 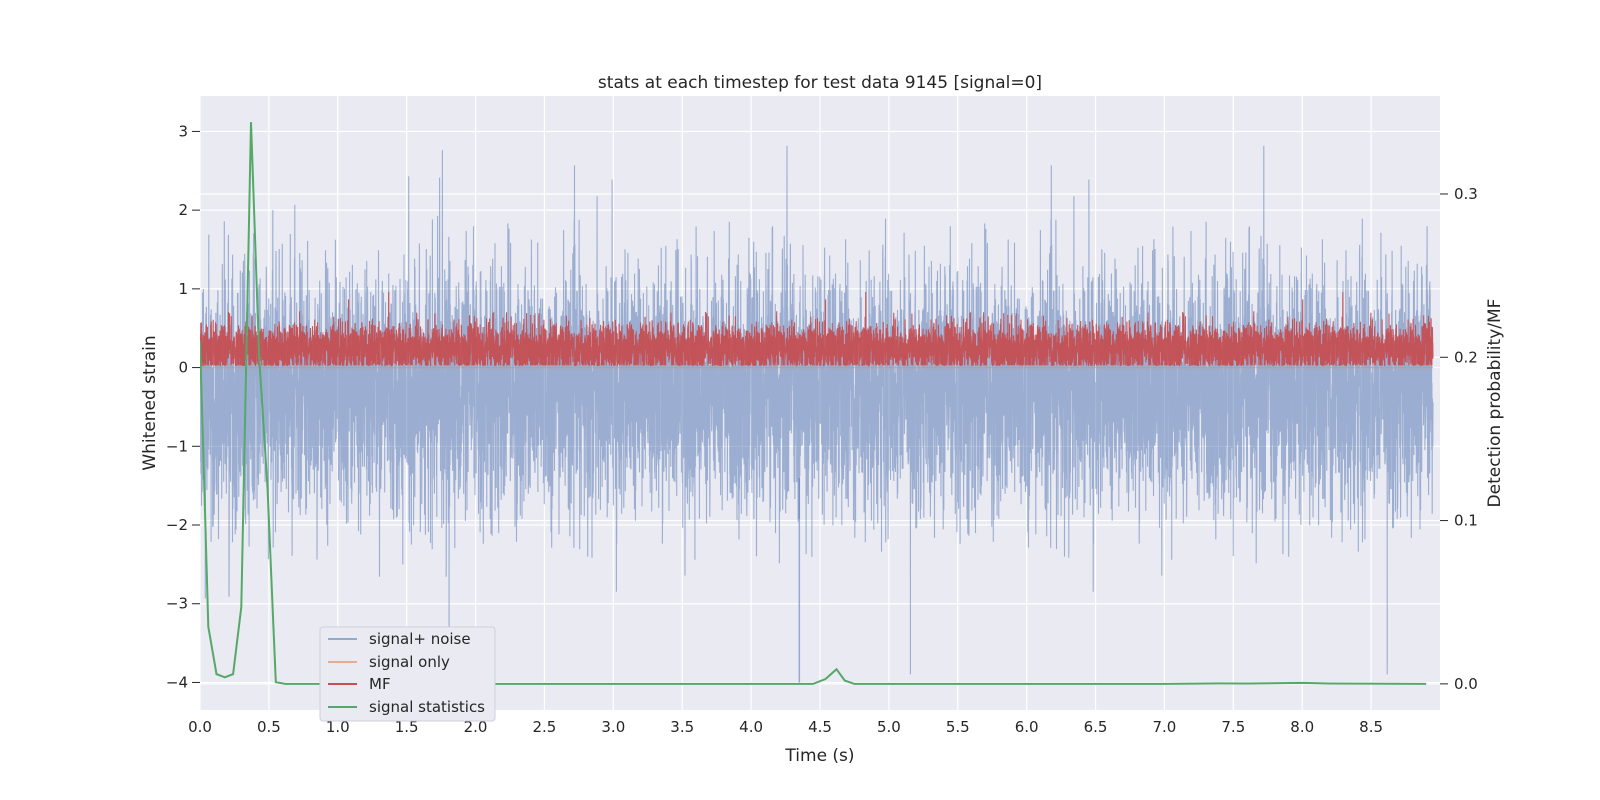 I want to click on x-tick-label: 8.0, so click(x=1302, y=727).